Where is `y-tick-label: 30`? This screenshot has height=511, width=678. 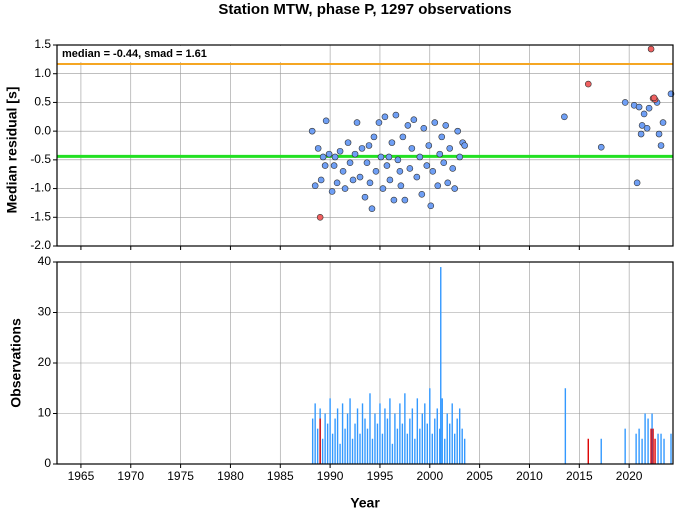 y-tick-label: 30 is located at coordinates (45, 312).